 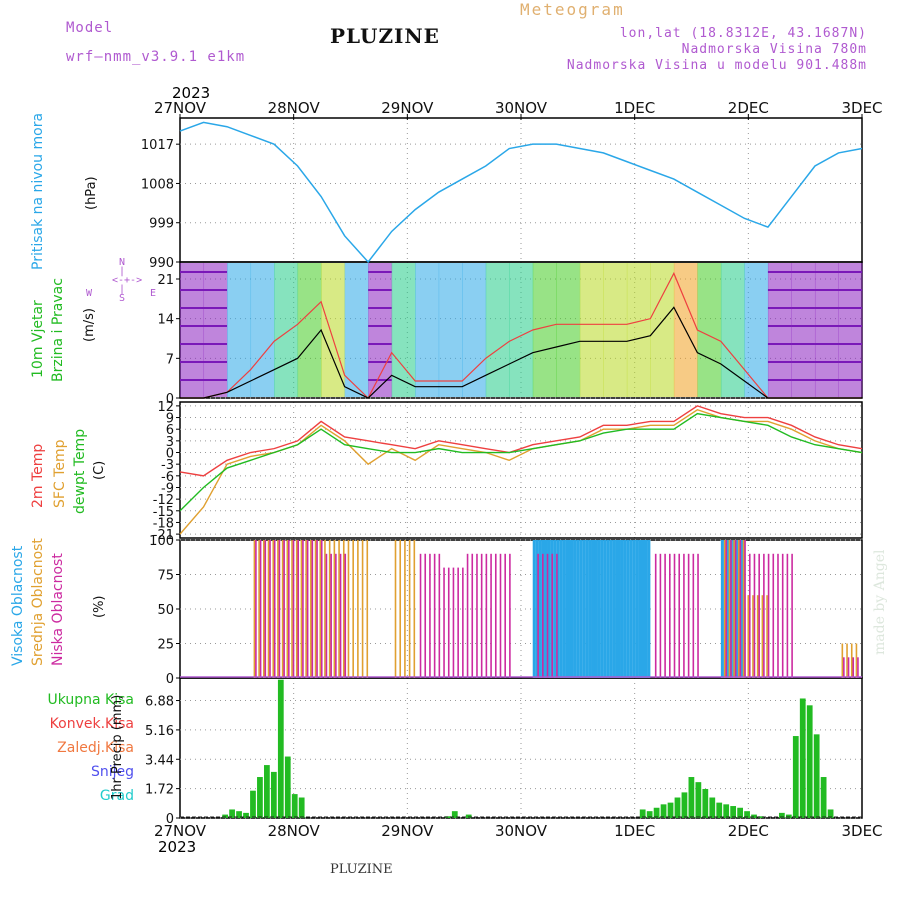 What do you see at coordinates (294, 831) in the screenshot?
I see `time-tick-bottom: 28NOV` at bounding box center [294, 831].